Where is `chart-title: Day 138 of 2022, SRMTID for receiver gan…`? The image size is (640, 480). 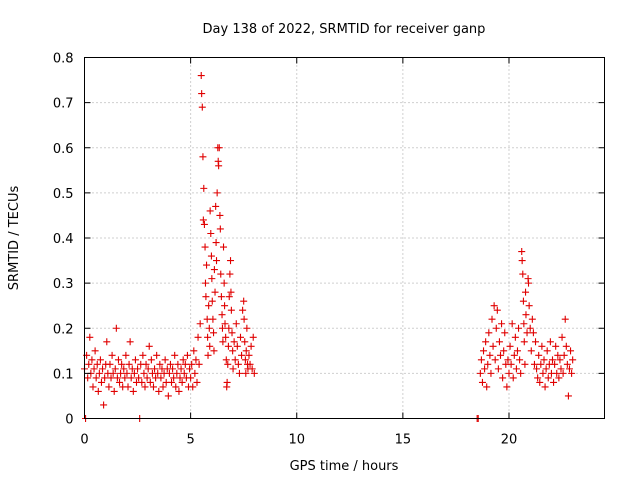 chart-title: Day 138 of 2022, SRMTID for receiver gan… is located at coordinates (344, 29).